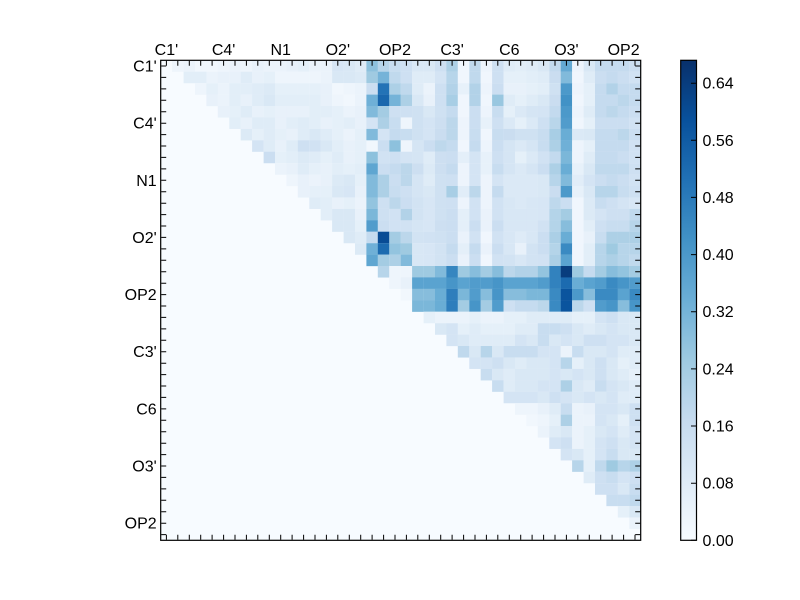 The height and width of the screenshot is (600, 800). What do you see at coordinates (718, 484) in the screenshot?
I see `svg-text: 0.08` at bounding box center [718, 484].